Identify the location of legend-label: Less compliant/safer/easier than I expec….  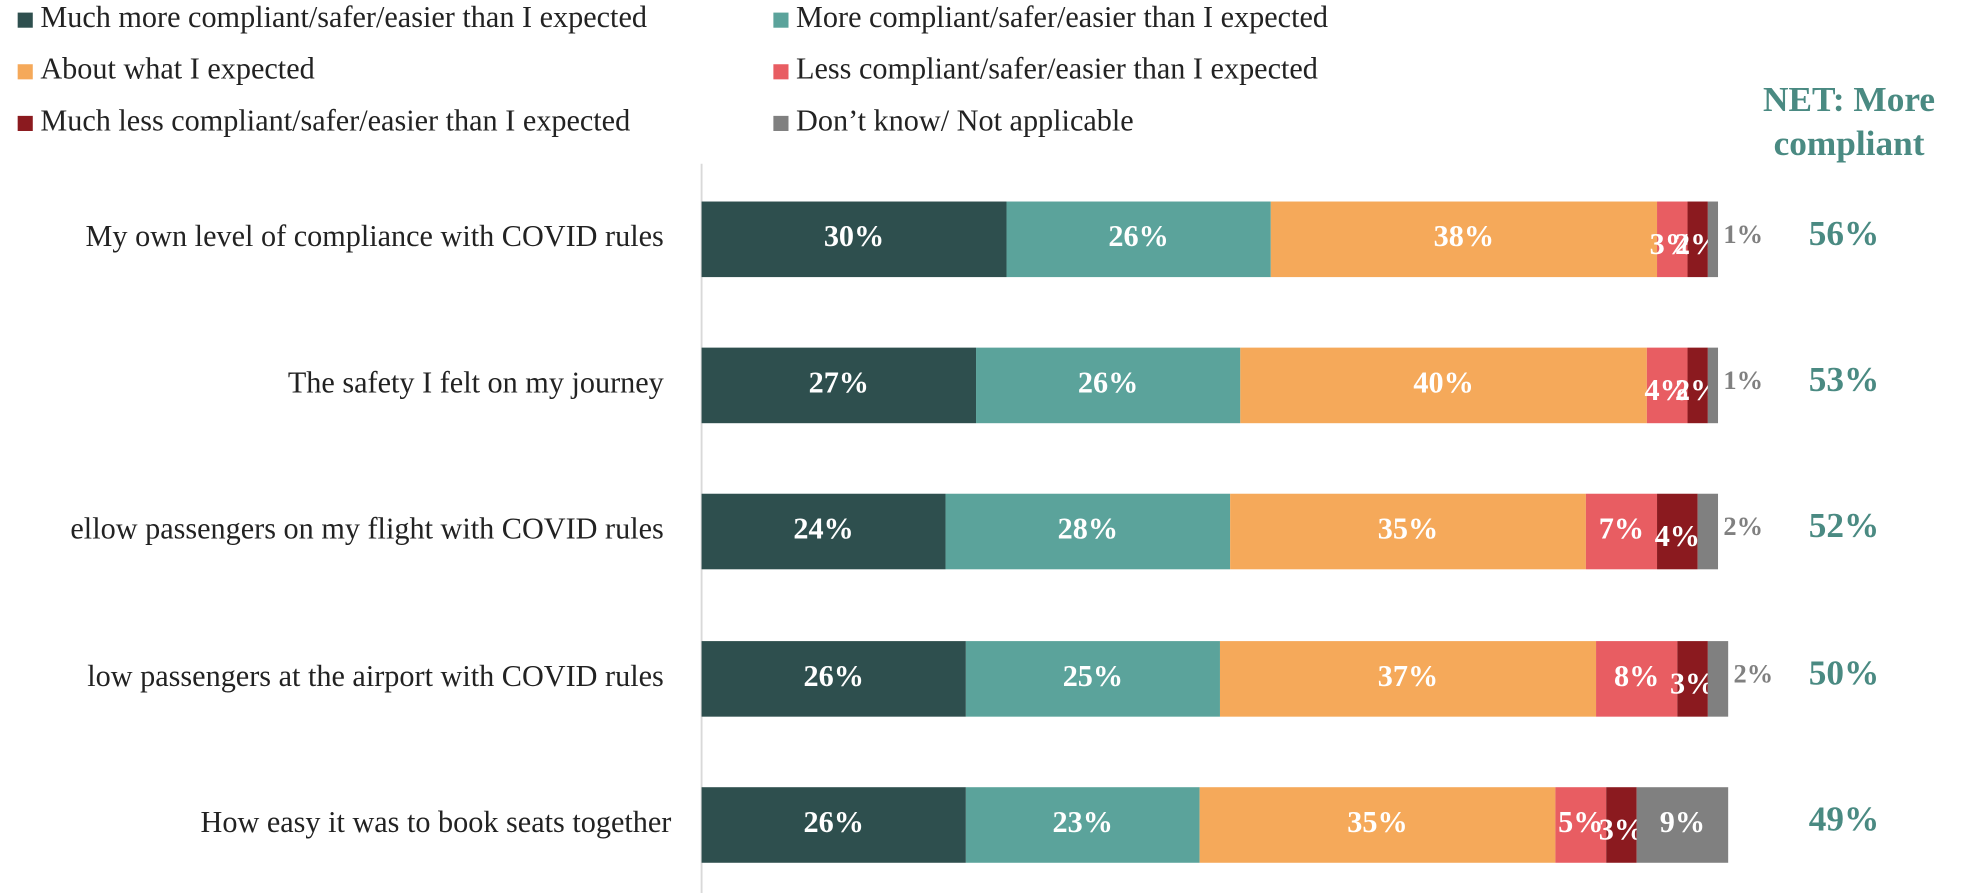
(1057, 69).